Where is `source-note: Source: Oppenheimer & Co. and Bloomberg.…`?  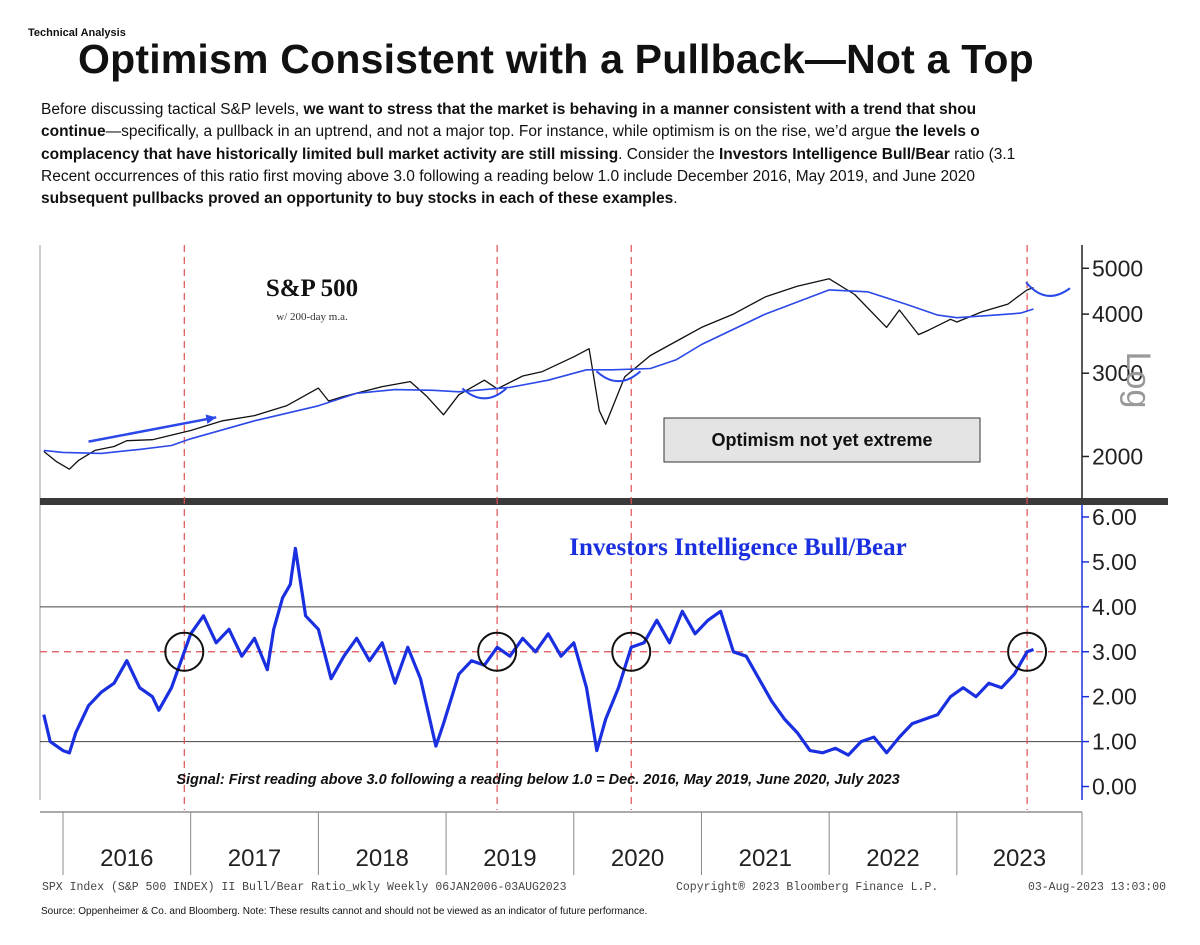 source-note: Source: Oppenheimer & Co. and Bloomberg.… is located at coordinates (344, 911).